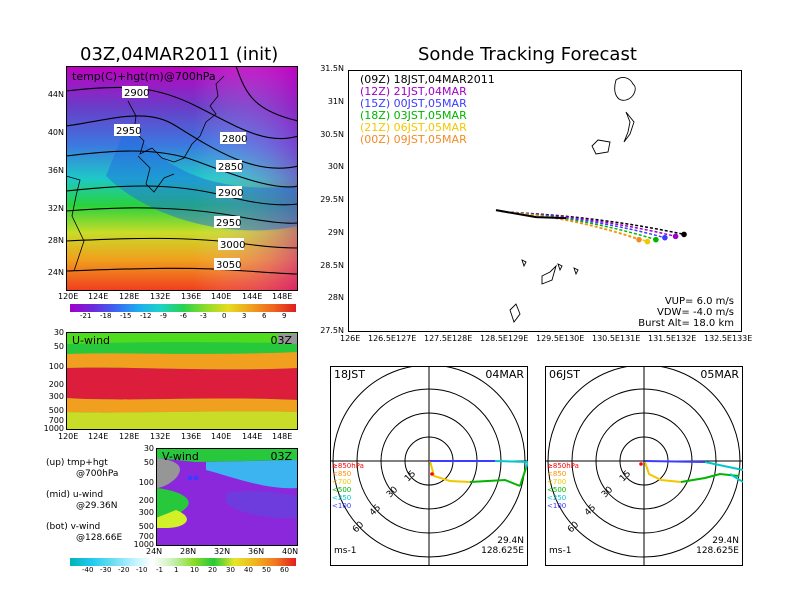  What do you see at coordinates (146, 316) in the screenshot?
I see `colorbar-label: -12` at bounding box center [146, 316].